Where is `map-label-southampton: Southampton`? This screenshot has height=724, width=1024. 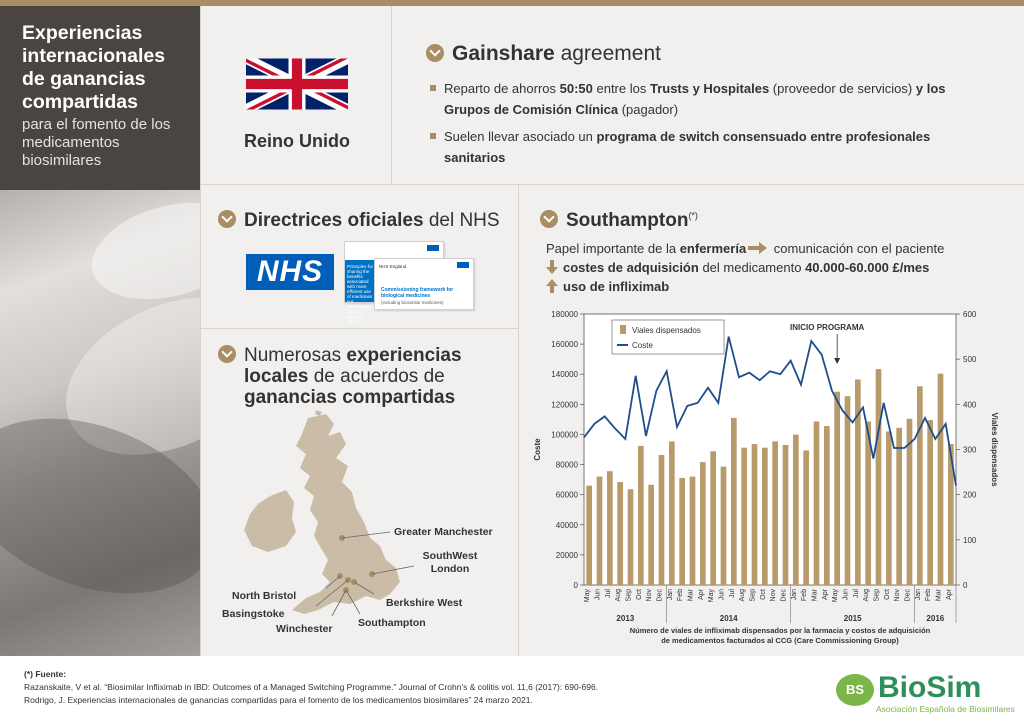 map-label-southampton: Southampton is located at coordinates (392, 623).